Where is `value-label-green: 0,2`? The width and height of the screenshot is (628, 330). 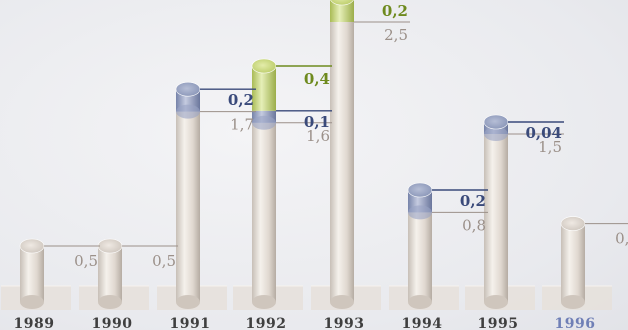
value-label-green: 0,2 is located at coordinates (395, 11).